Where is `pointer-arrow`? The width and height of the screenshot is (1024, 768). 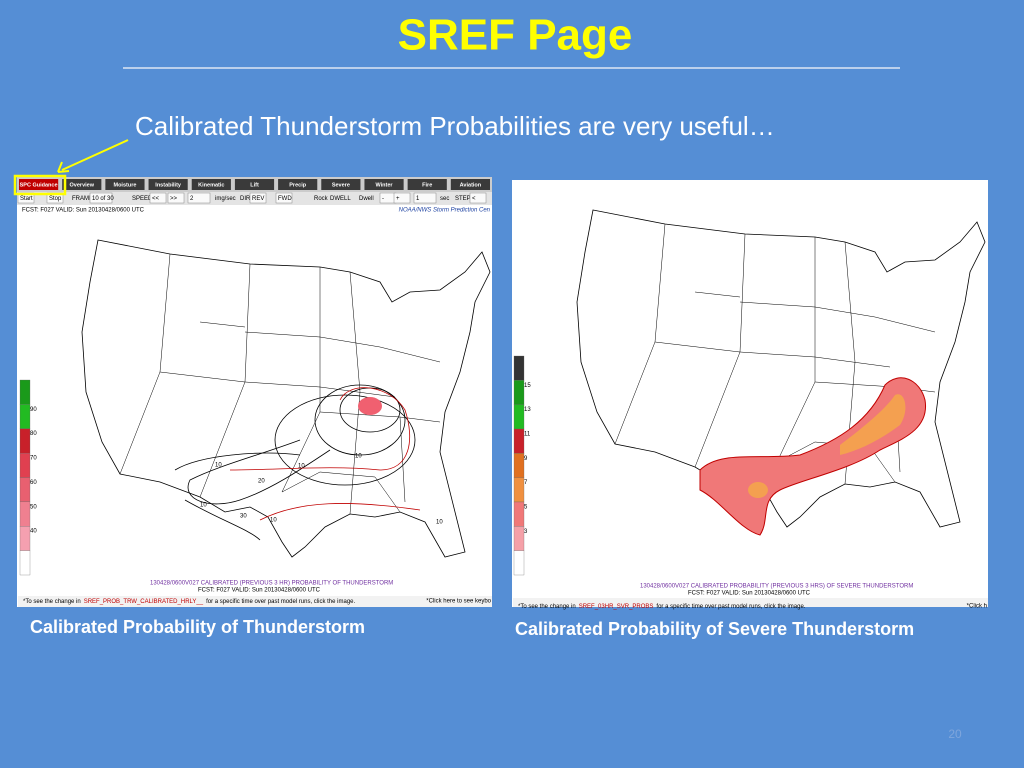
pointer-arrow is located at coordinates (95, 155).